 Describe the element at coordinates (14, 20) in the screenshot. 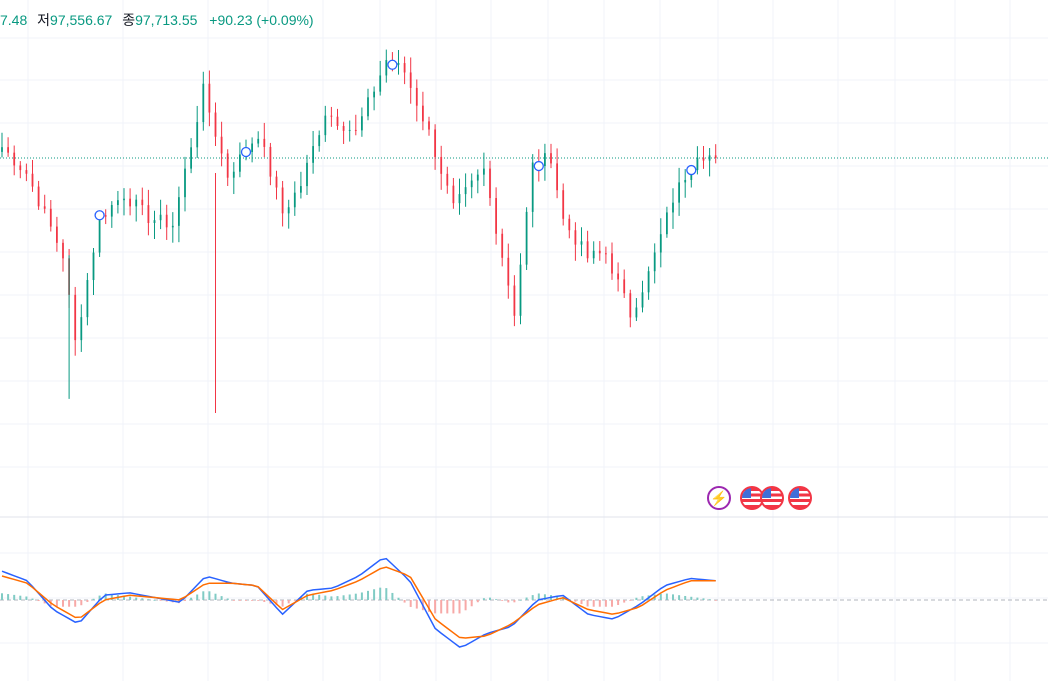

I see `prev-value-fragment: 7.48` at that location.